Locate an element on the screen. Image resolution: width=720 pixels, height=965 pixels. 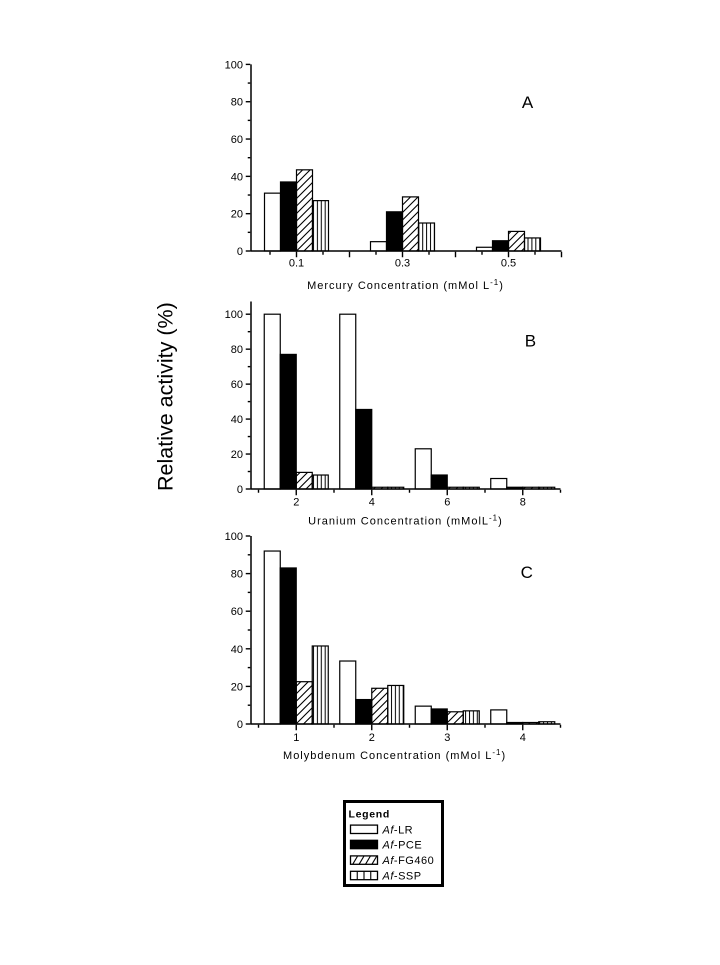
svg-text: Af-PCE is located at coordinates (402, 846).